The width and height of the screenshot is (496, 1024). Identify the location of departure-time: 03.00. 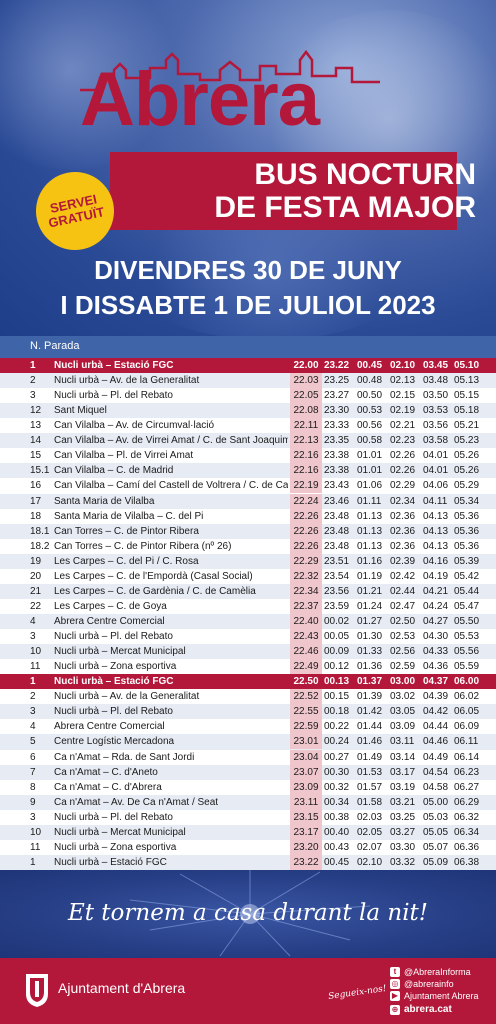
(403, 682).